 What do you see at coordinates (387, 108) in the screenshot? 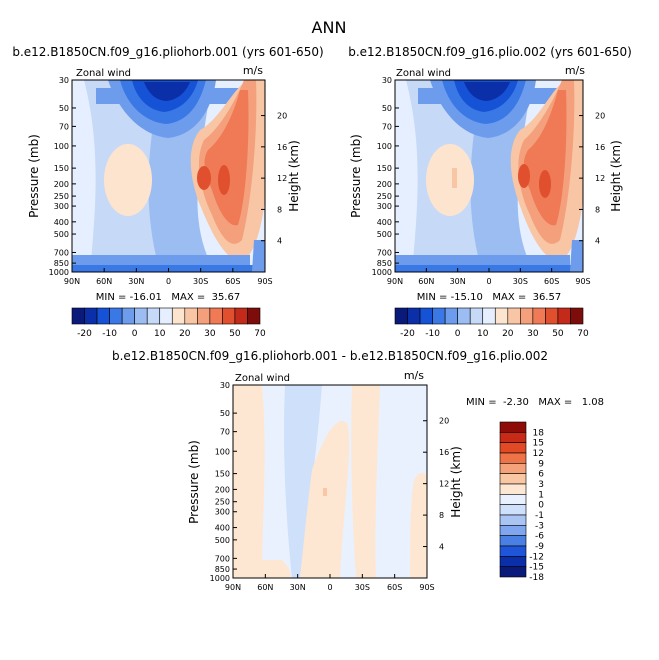
I see `y-tick-label: 50` at bounding box center [387, 108].